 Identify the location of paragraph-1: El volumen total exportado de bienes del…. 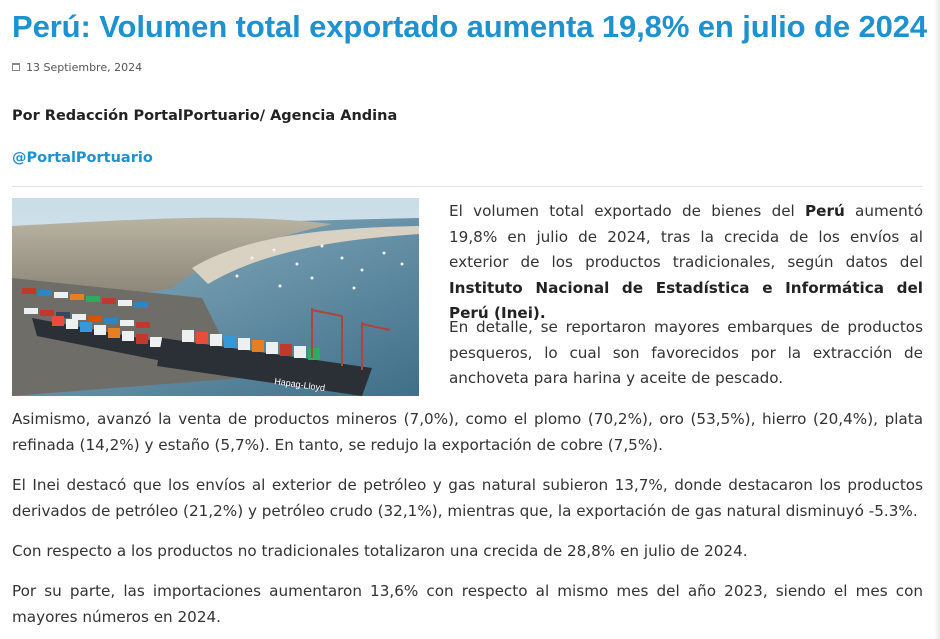
(686, 263).